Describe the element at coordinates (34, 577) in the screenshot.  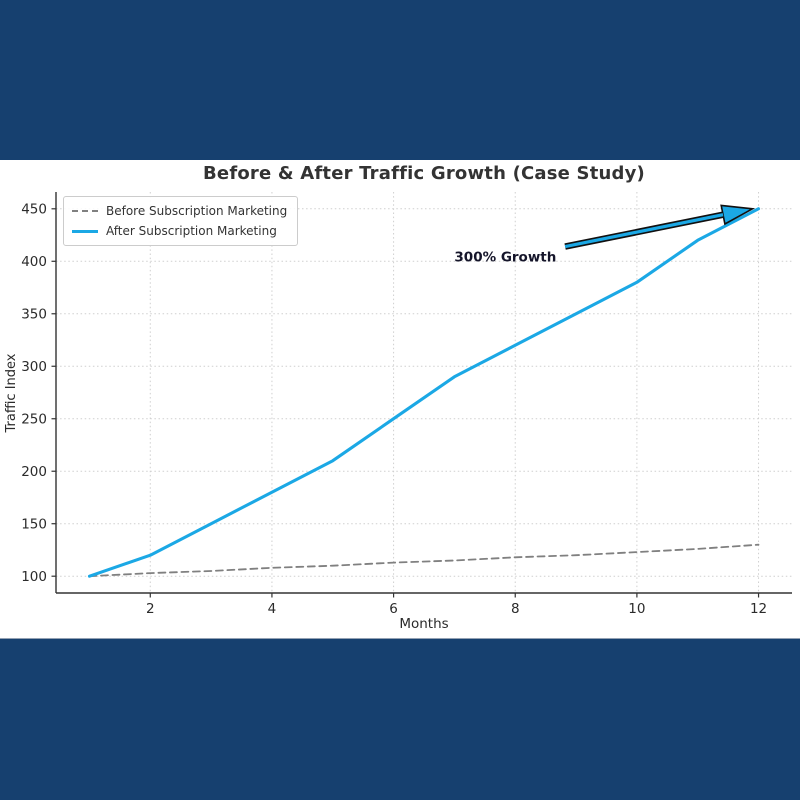
I see `y-tick-label: 100` at that location.